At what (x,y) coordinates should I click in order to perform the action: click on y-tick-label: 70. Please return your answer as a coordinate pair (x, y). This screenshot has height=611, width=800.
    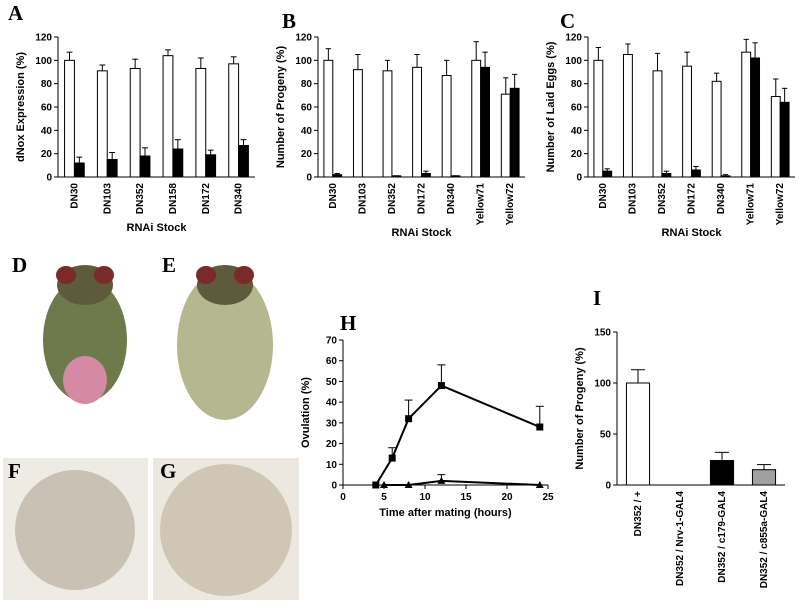
    Looking at the image, I should click on (332, 341).